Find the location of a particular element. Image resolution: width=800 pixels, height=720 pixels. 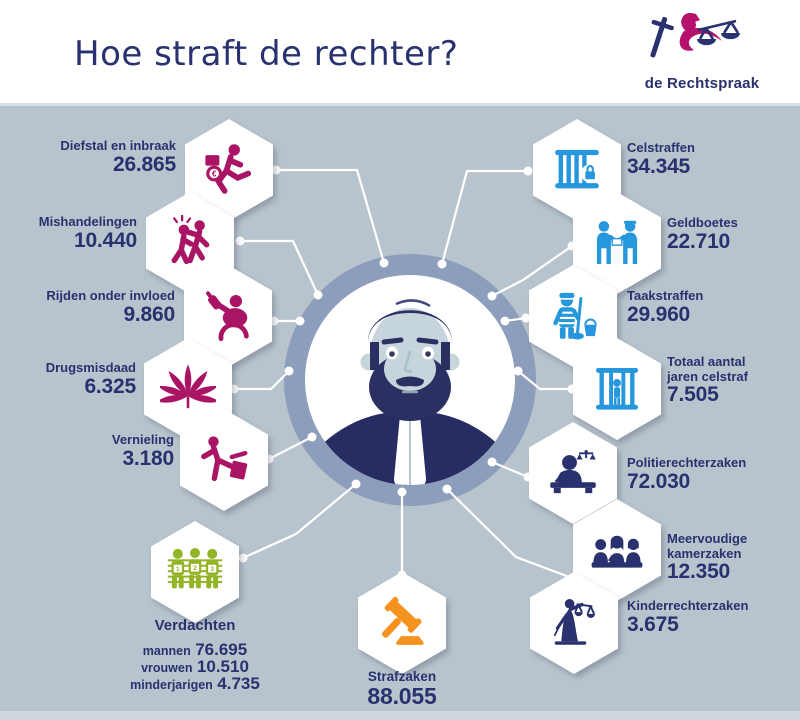

gavel-icon is located at coordinates (402, 620).